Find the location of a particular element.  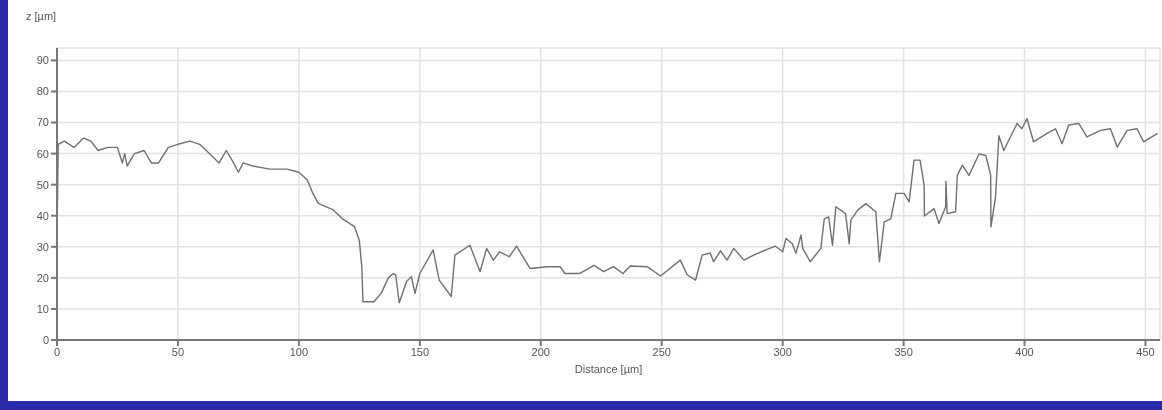

y-tick-label: 60 is located at coordinates (42, 153).